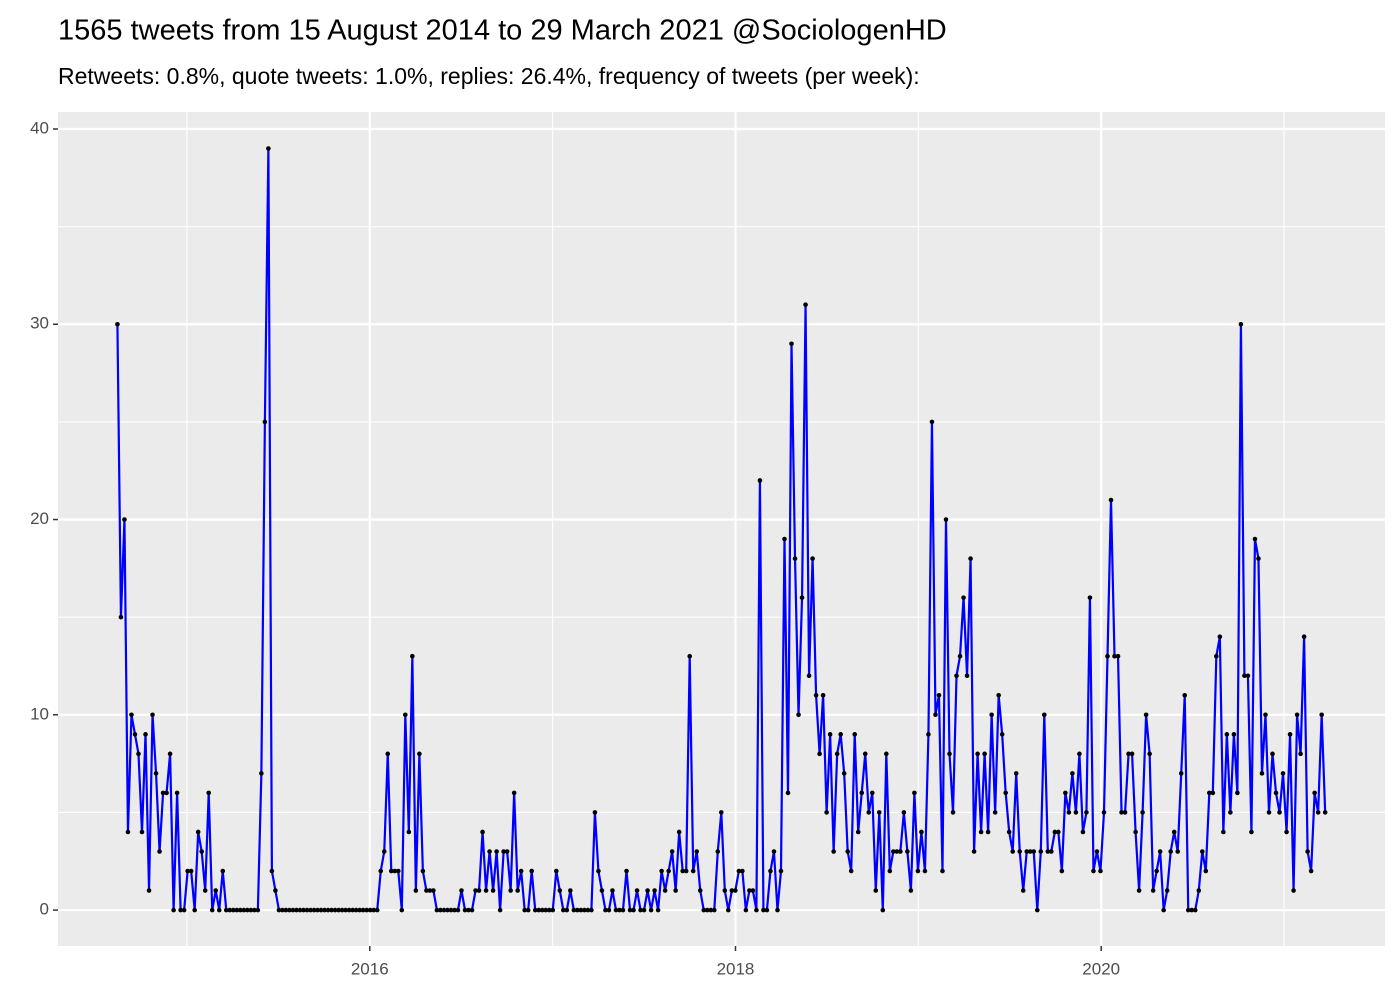 The width and height of the screenshot is (1400, 1000). Describe the element at coordinates (39, 518) in the screenshot. I see `y-tick-label: 20` at that location.